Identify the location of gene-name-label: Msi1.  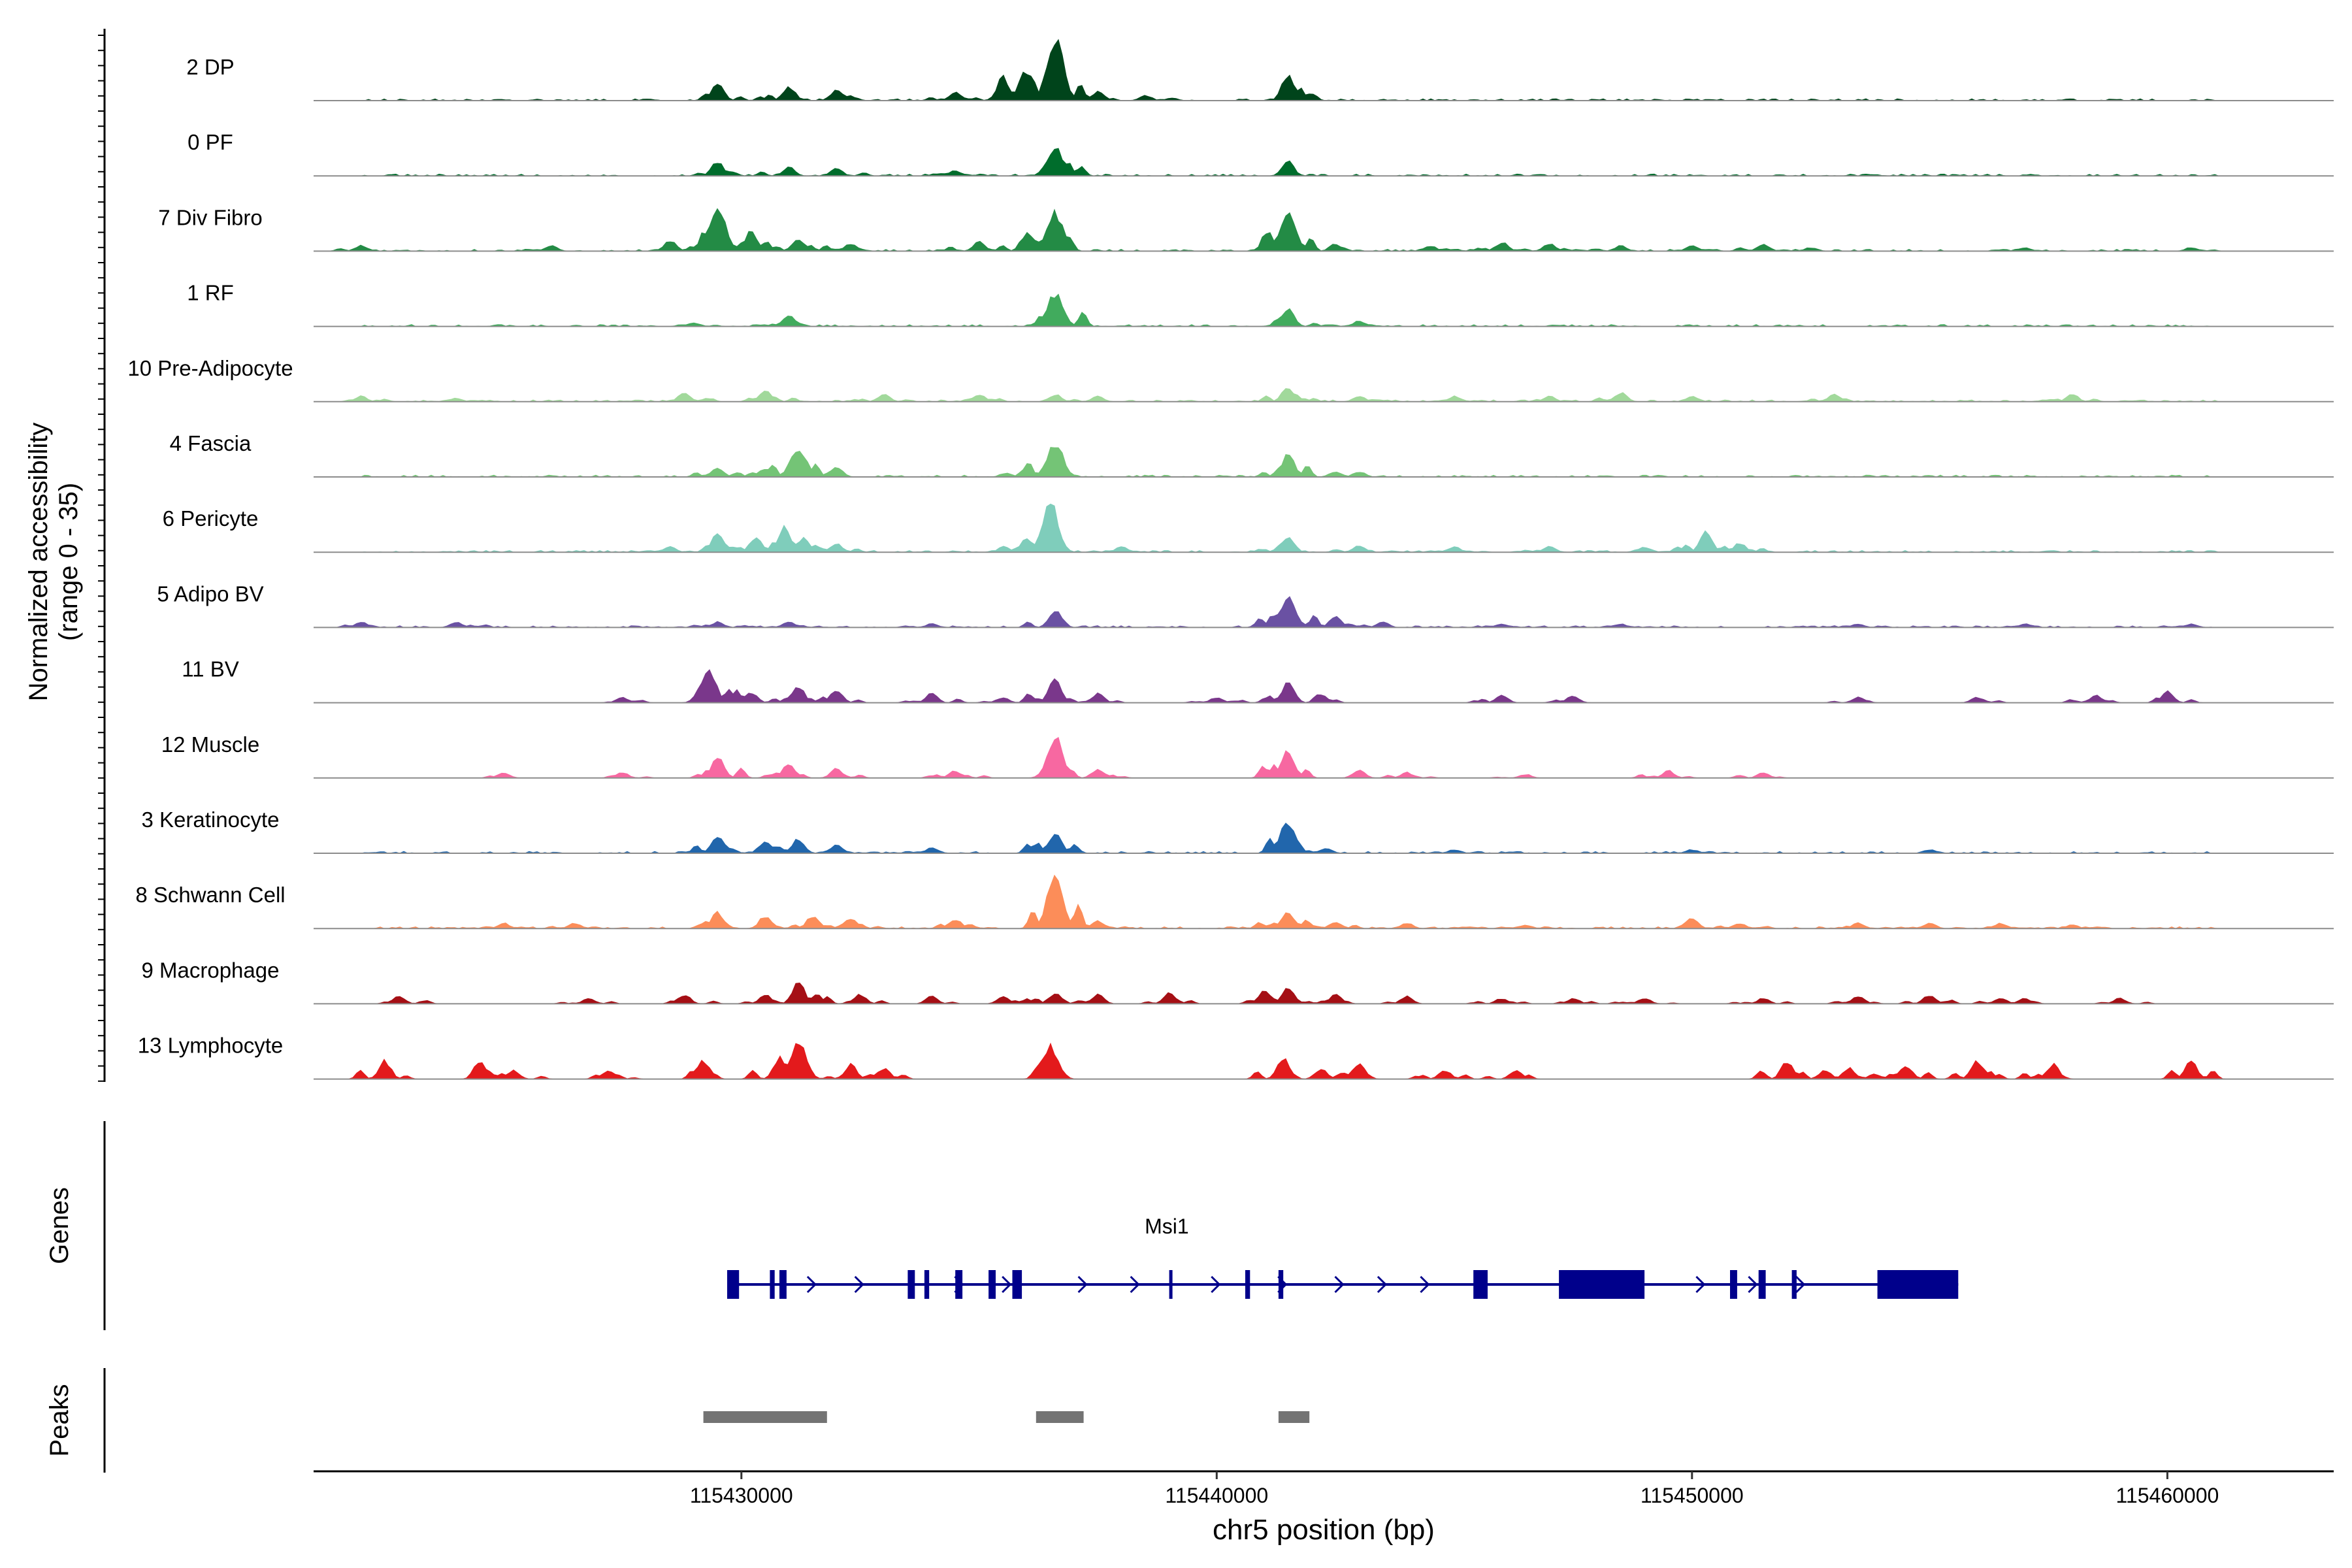
(1167, 1226).